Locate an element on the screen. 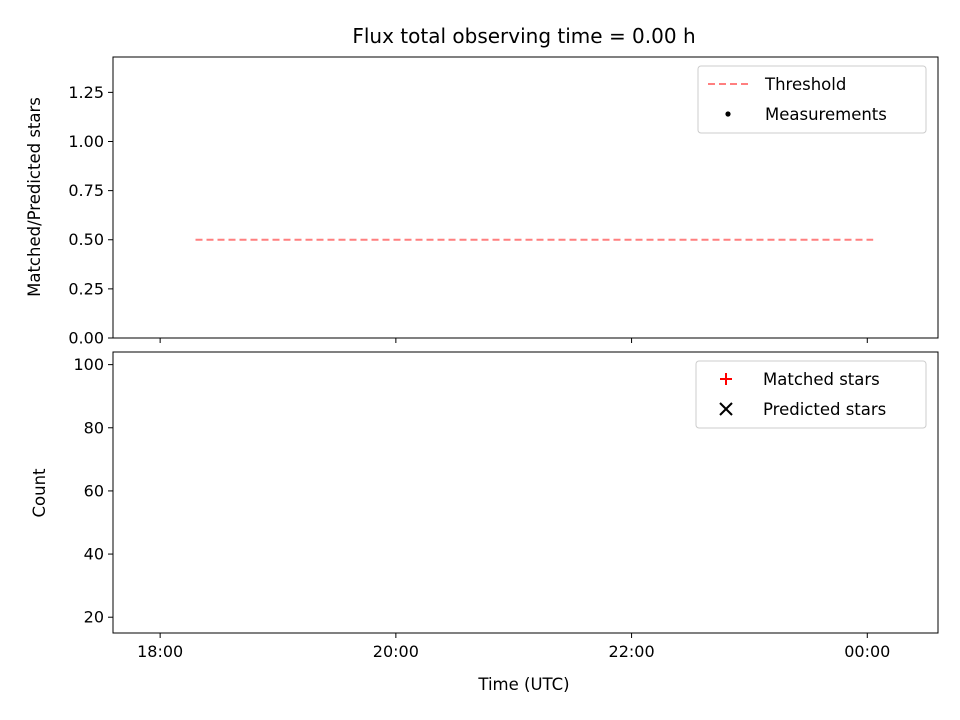 This screenshot has width=960, height=720. y-tick-label: 0.00 is located at coordinates (86, 338).